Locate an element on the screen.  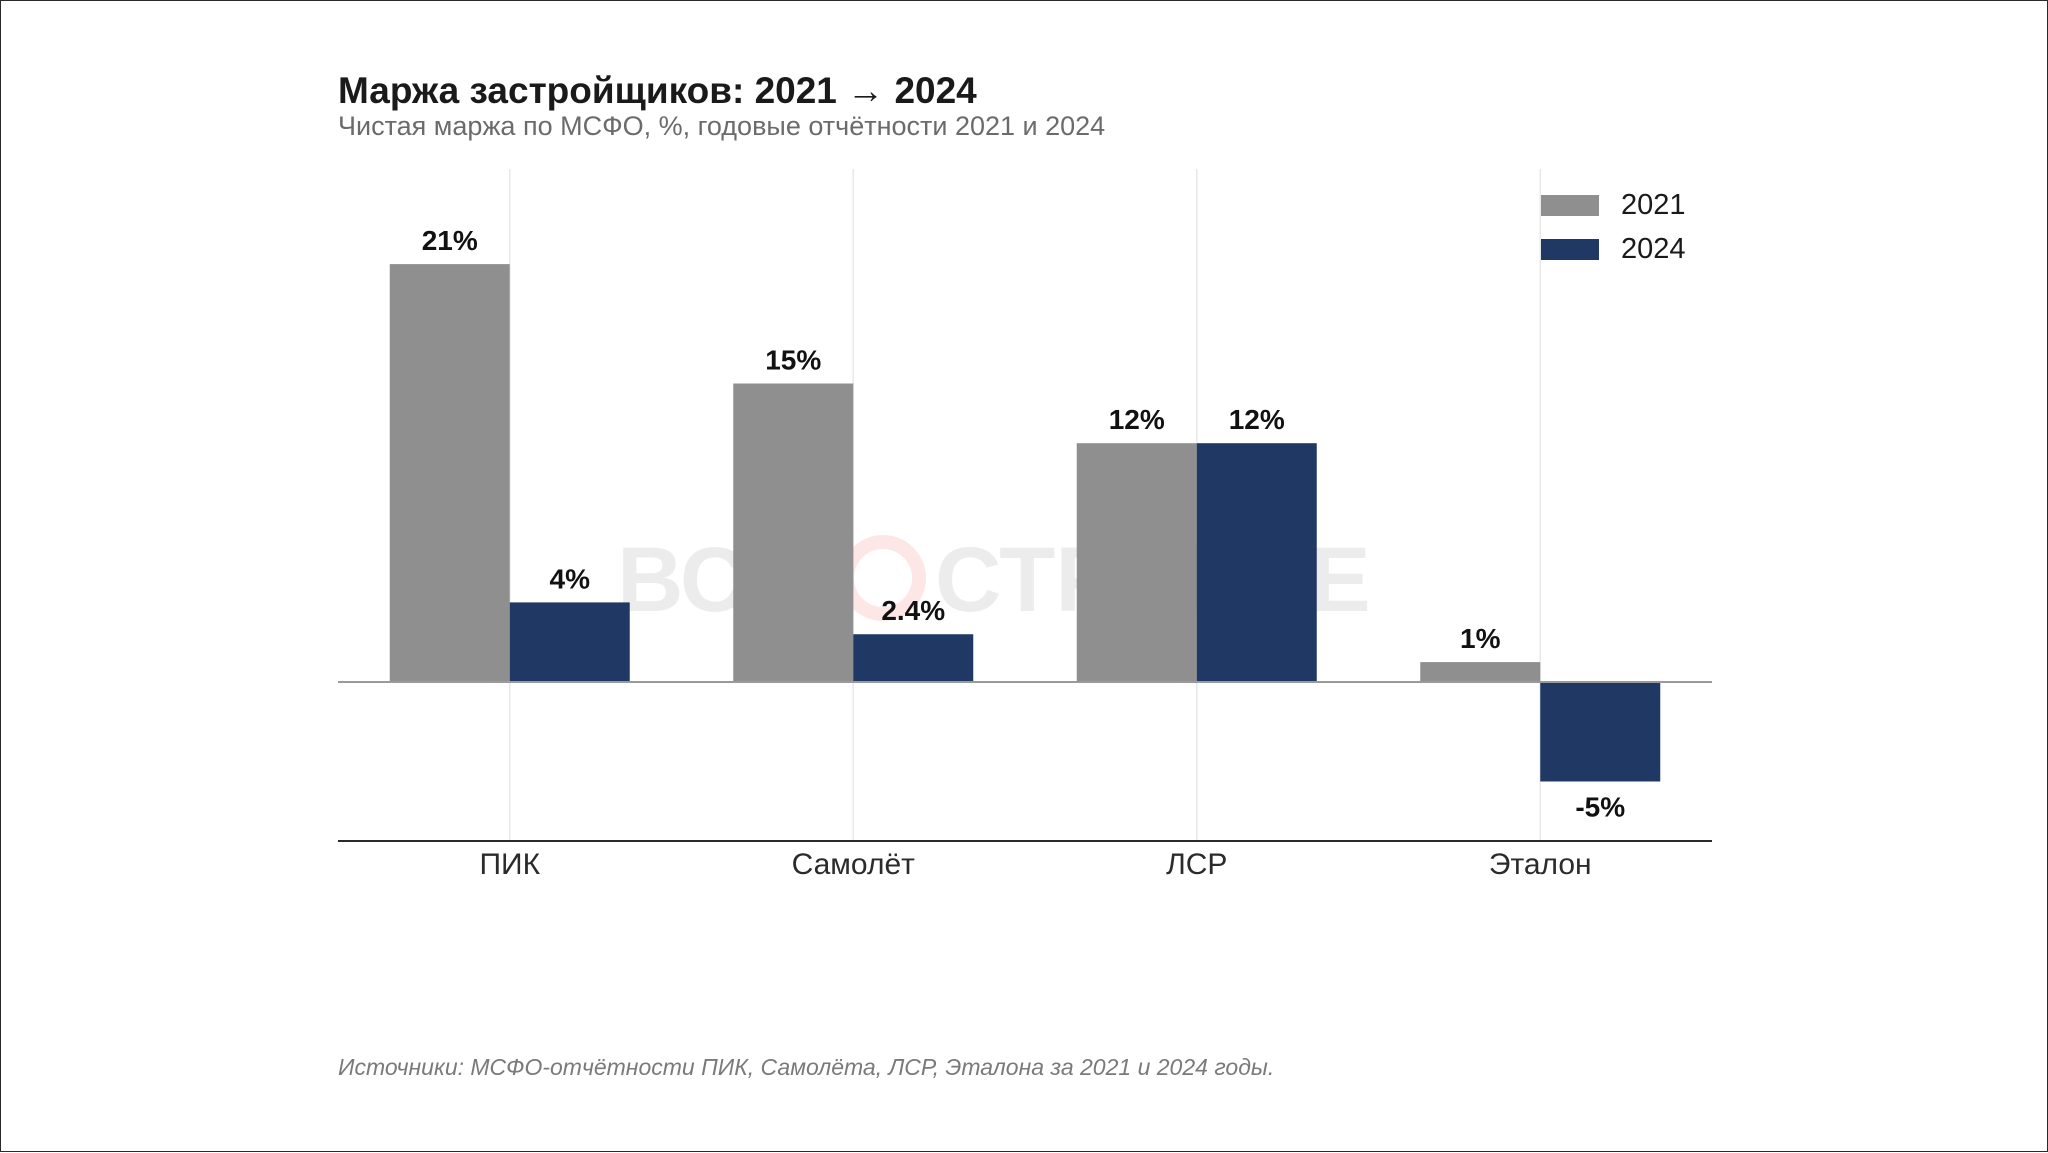
category-label-2: Самолёт is located at coordinates (854, 864).